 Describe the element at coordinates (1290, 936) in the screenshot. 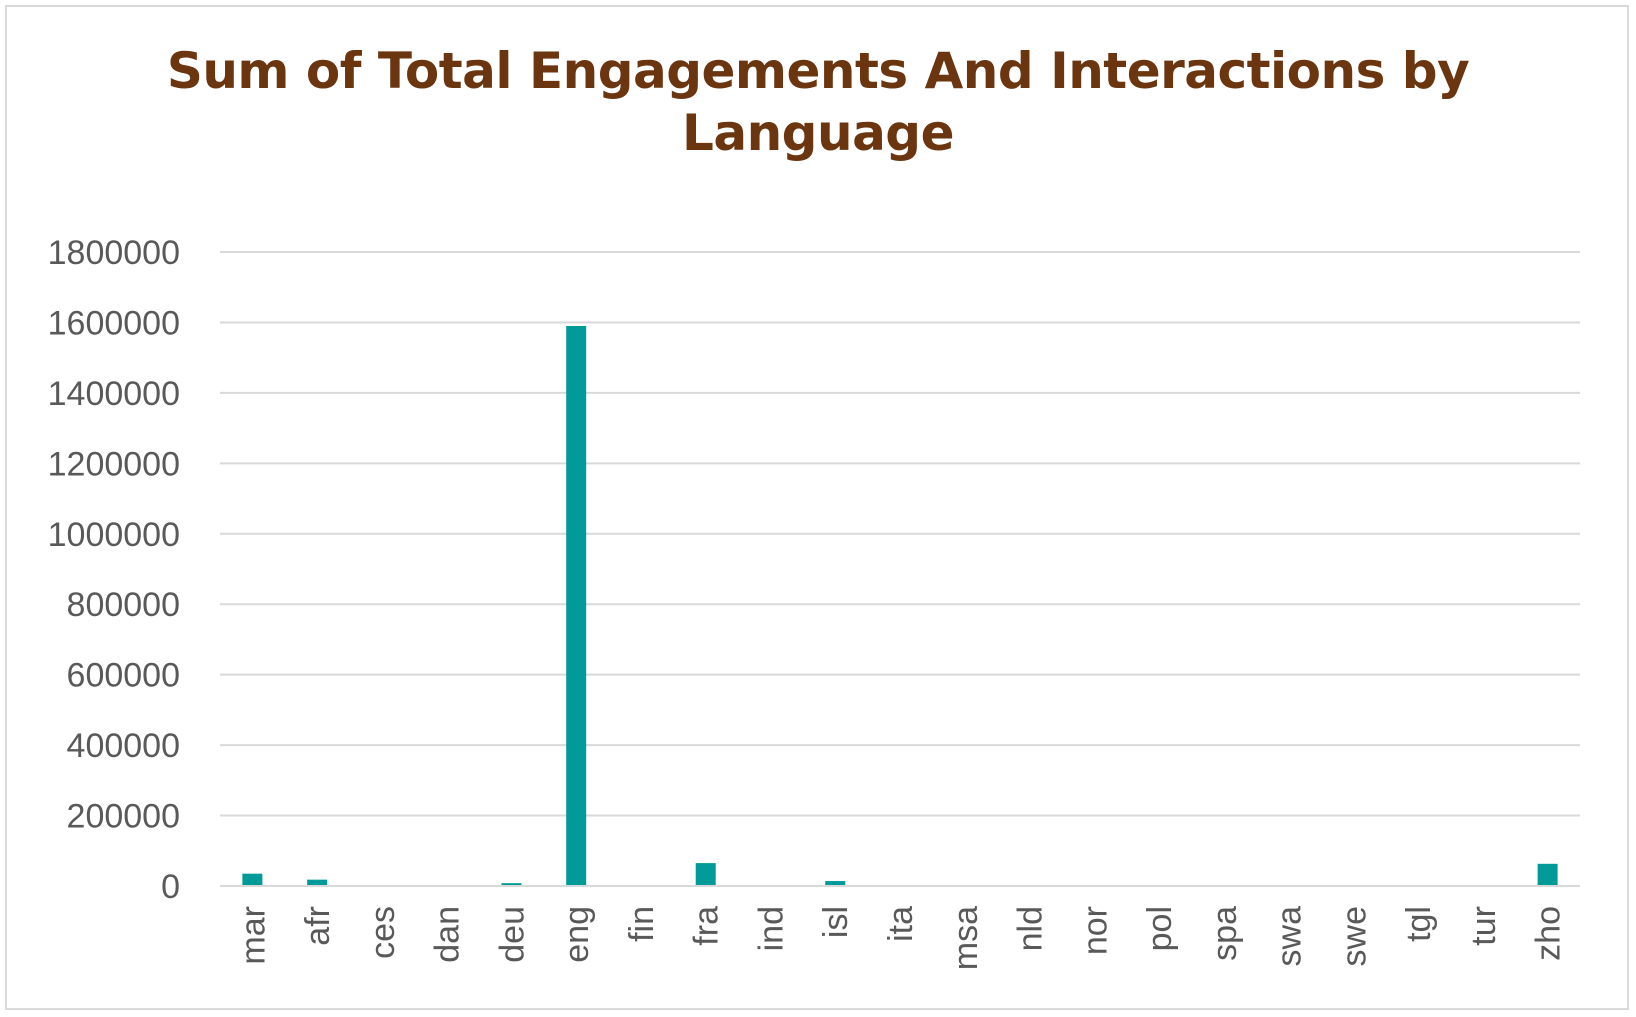

I see `x-tick-label: swa` at that location.